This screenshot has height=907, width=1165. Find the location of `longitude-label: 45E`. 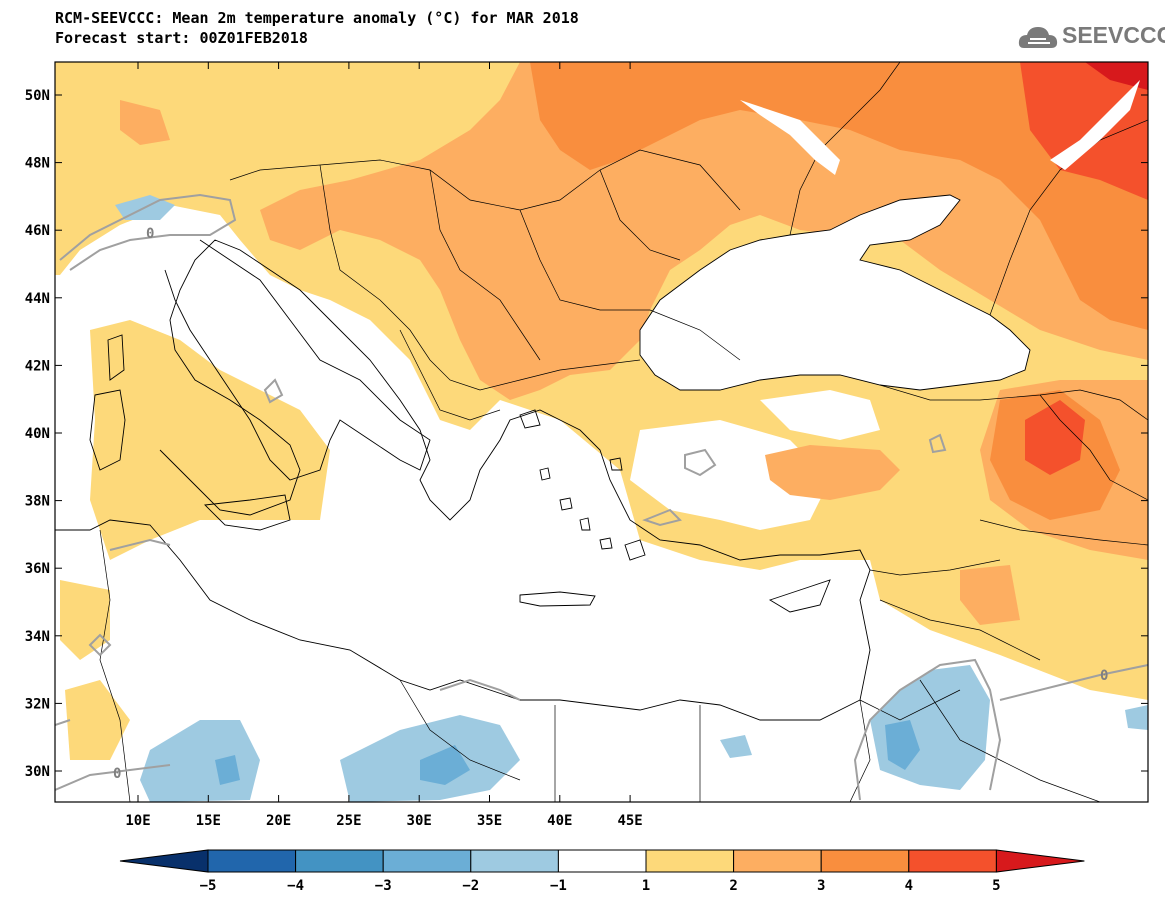

longitude-label: 45E is located at coordinates (629, 821).